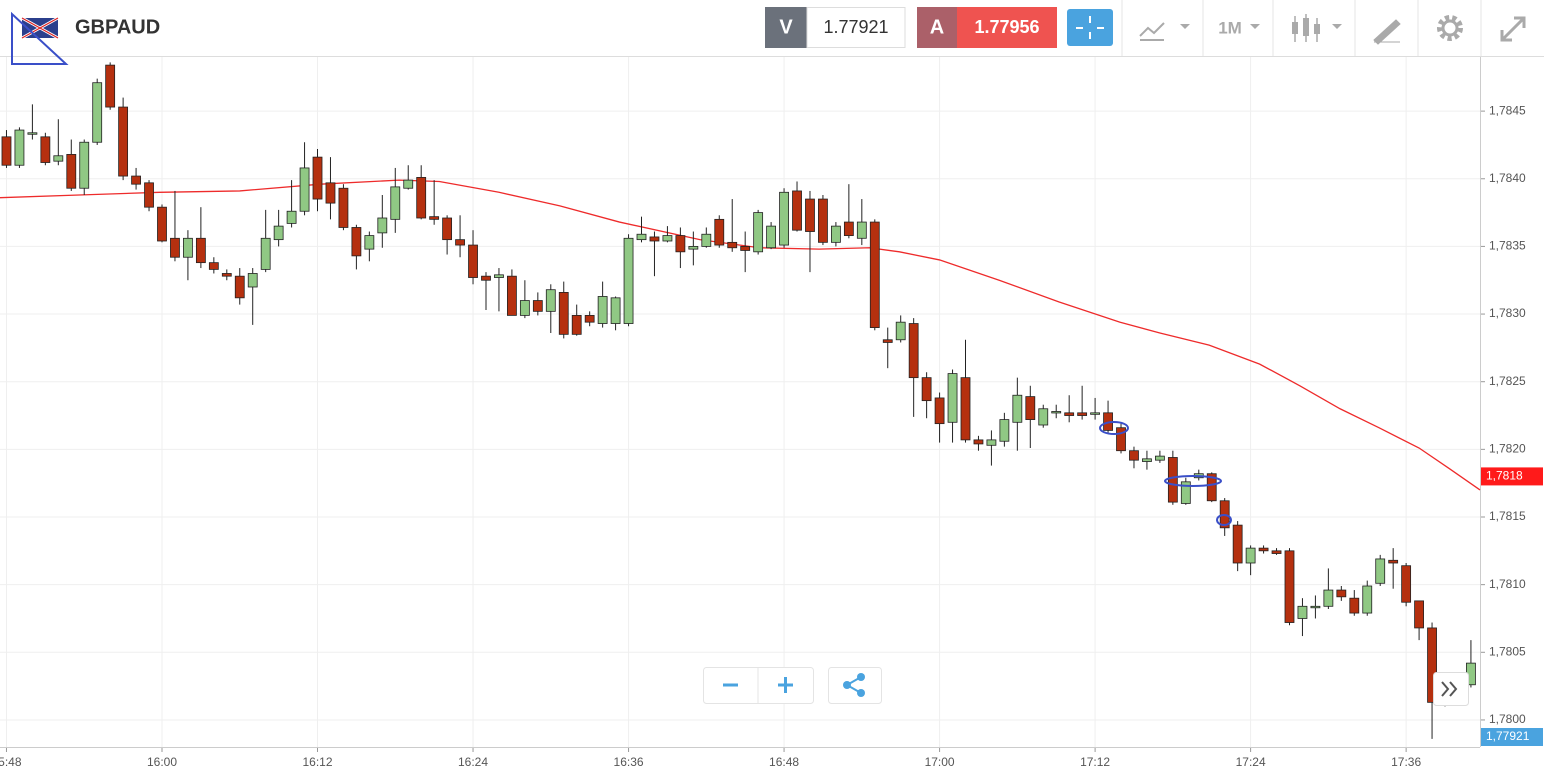 This screenshot has width=1544, height=783. Describe the element at coordinates (1007, 27) in the screenshot. I see `ask-box` at that location.